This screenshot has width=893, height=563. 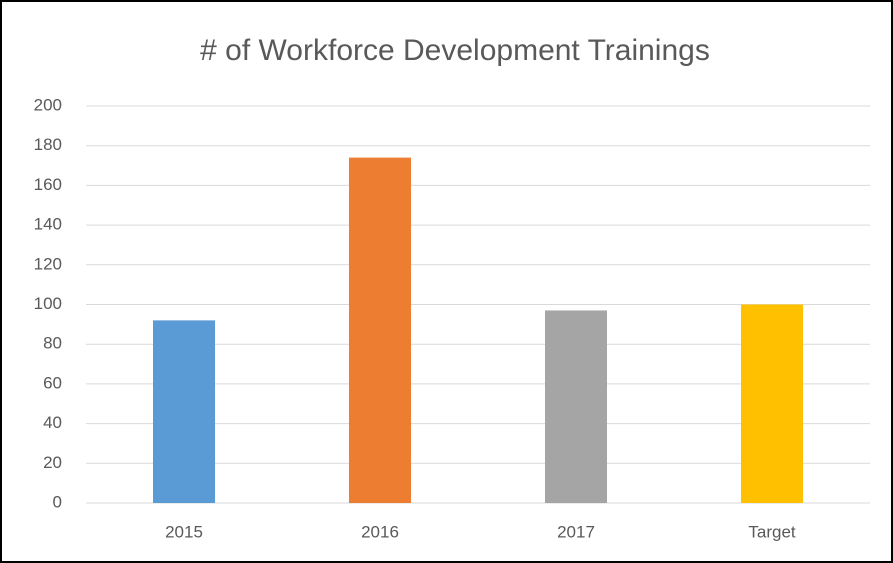 What do you see at coordinates (52, 422) in the screenshot?
I see `y-tick-label: 40` at bounding box center [52, 422].